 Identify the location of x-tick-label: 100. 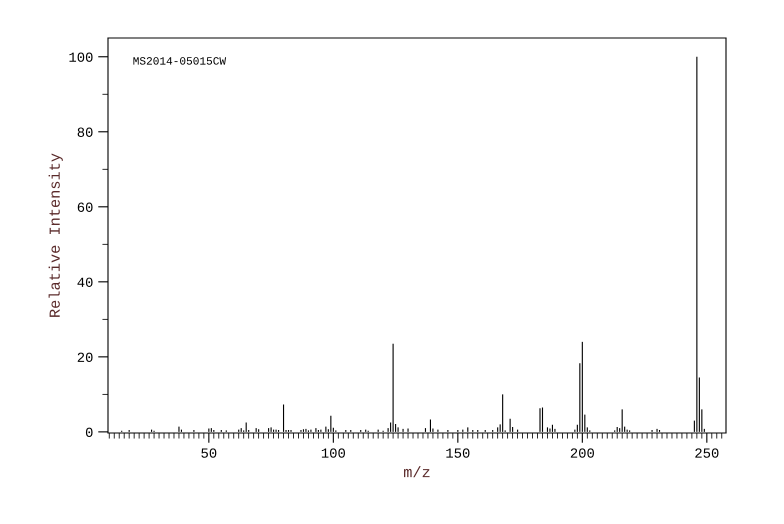
(333, 453).